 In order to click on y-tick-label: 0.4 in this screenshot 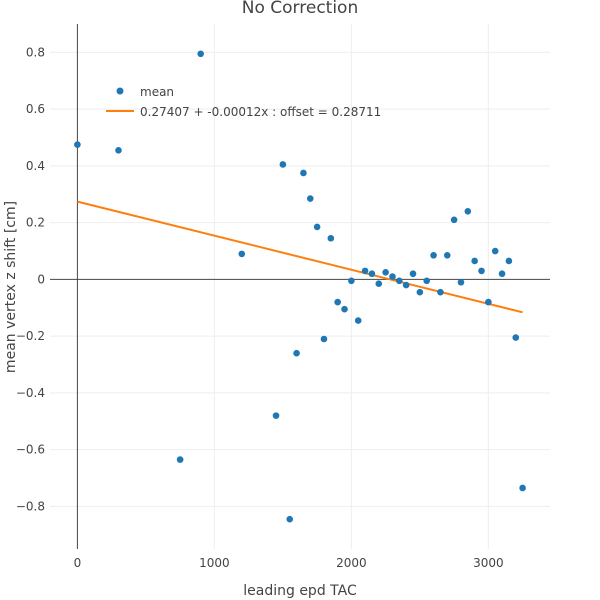, I will do `click(35, 166)`.